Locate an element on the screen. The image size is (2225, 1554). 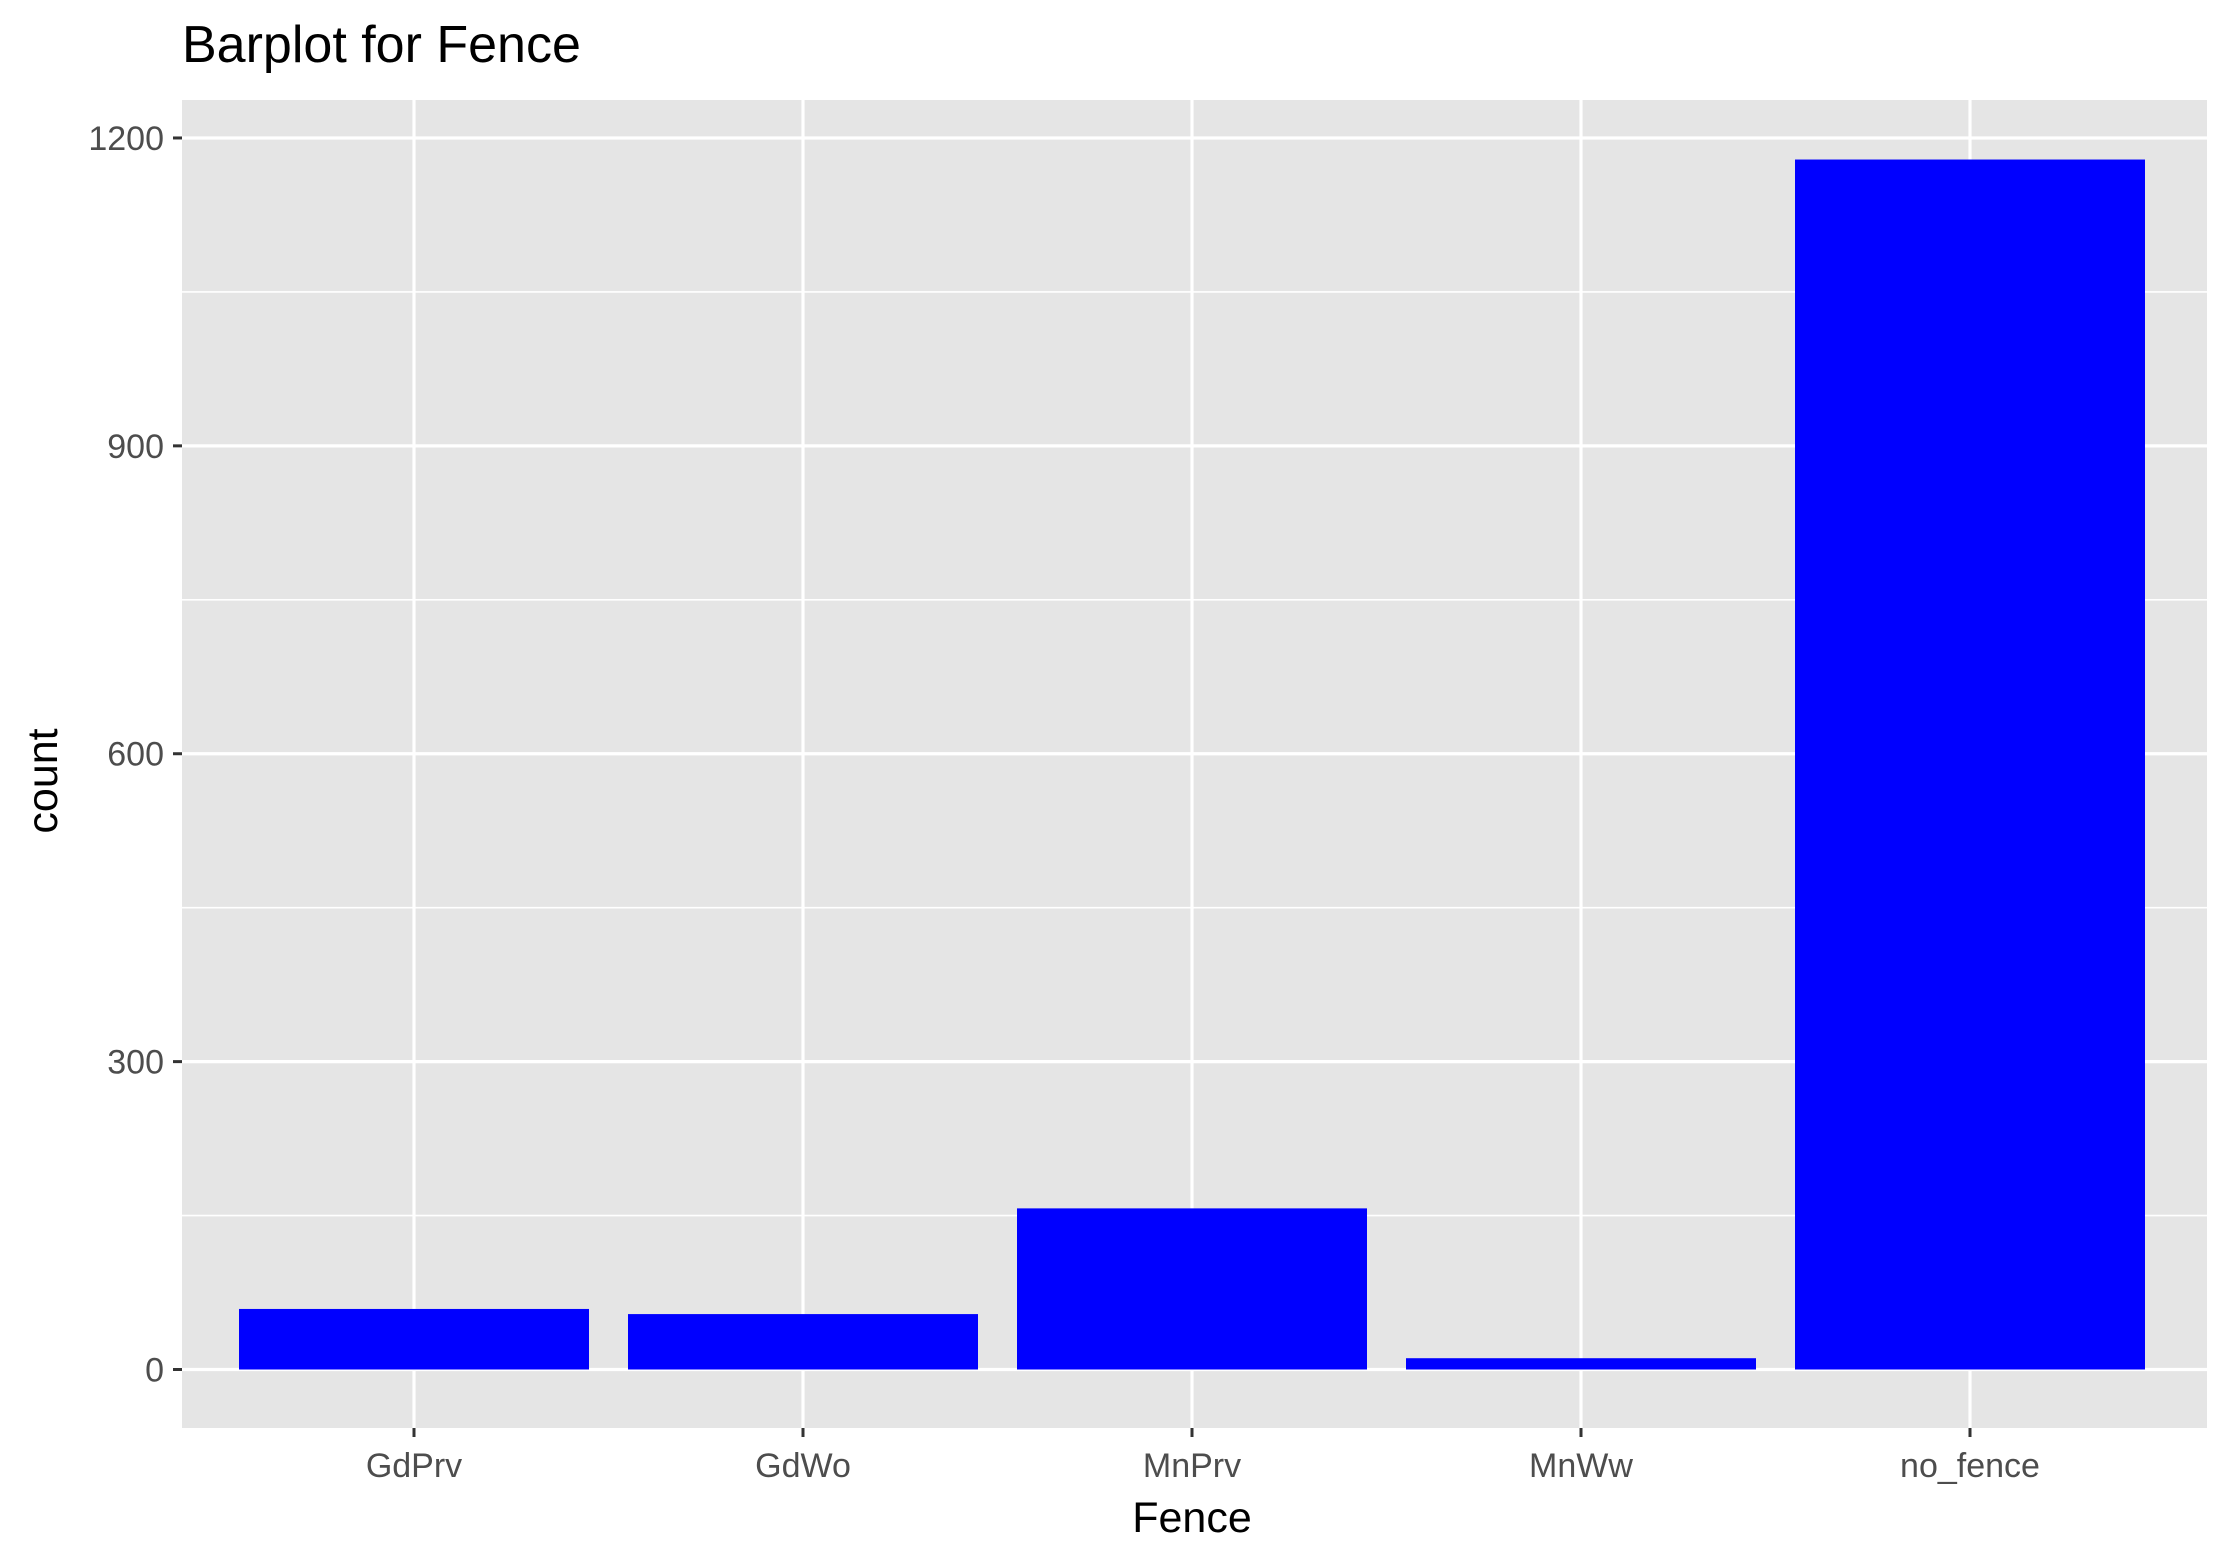
x-tick-label: GdPrv is located at coordinates (414, 1466).